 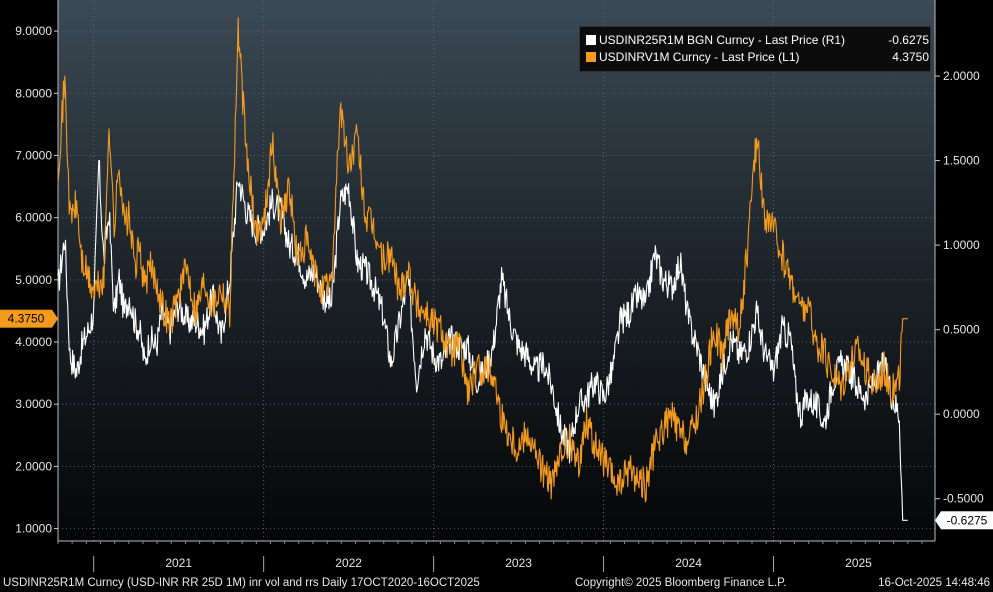 What do you see at coordinates (591, 40) in the screenshot?
I see `legend-swatch-white` at bounding box center [591, 40].